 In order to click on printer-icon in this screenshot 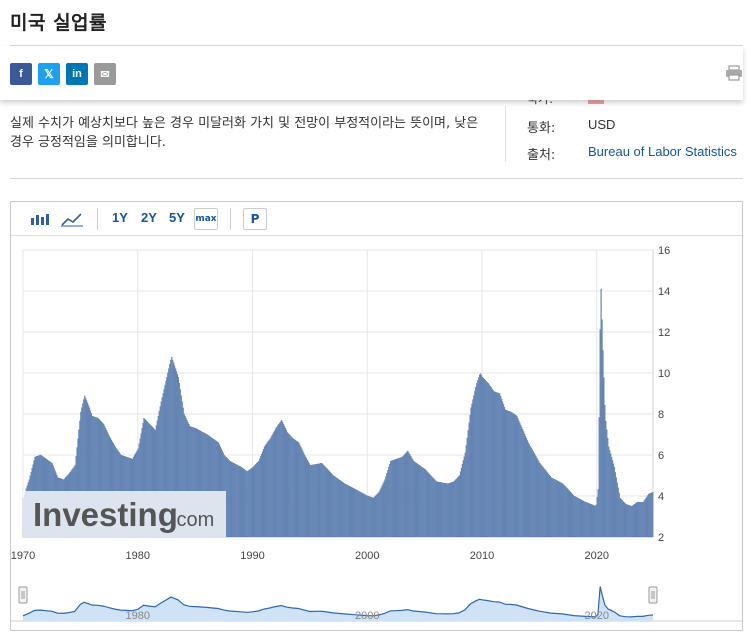, I will do `click(734, 73)`.